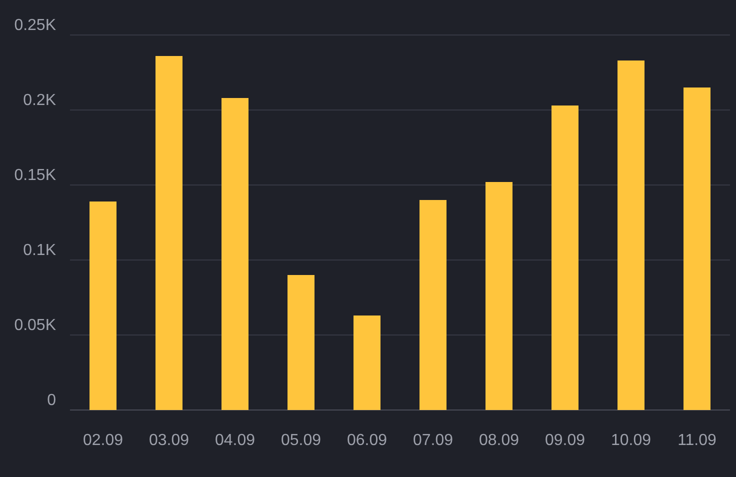  I want to click on y-tick-label: 0.1K, so click(39, 251).